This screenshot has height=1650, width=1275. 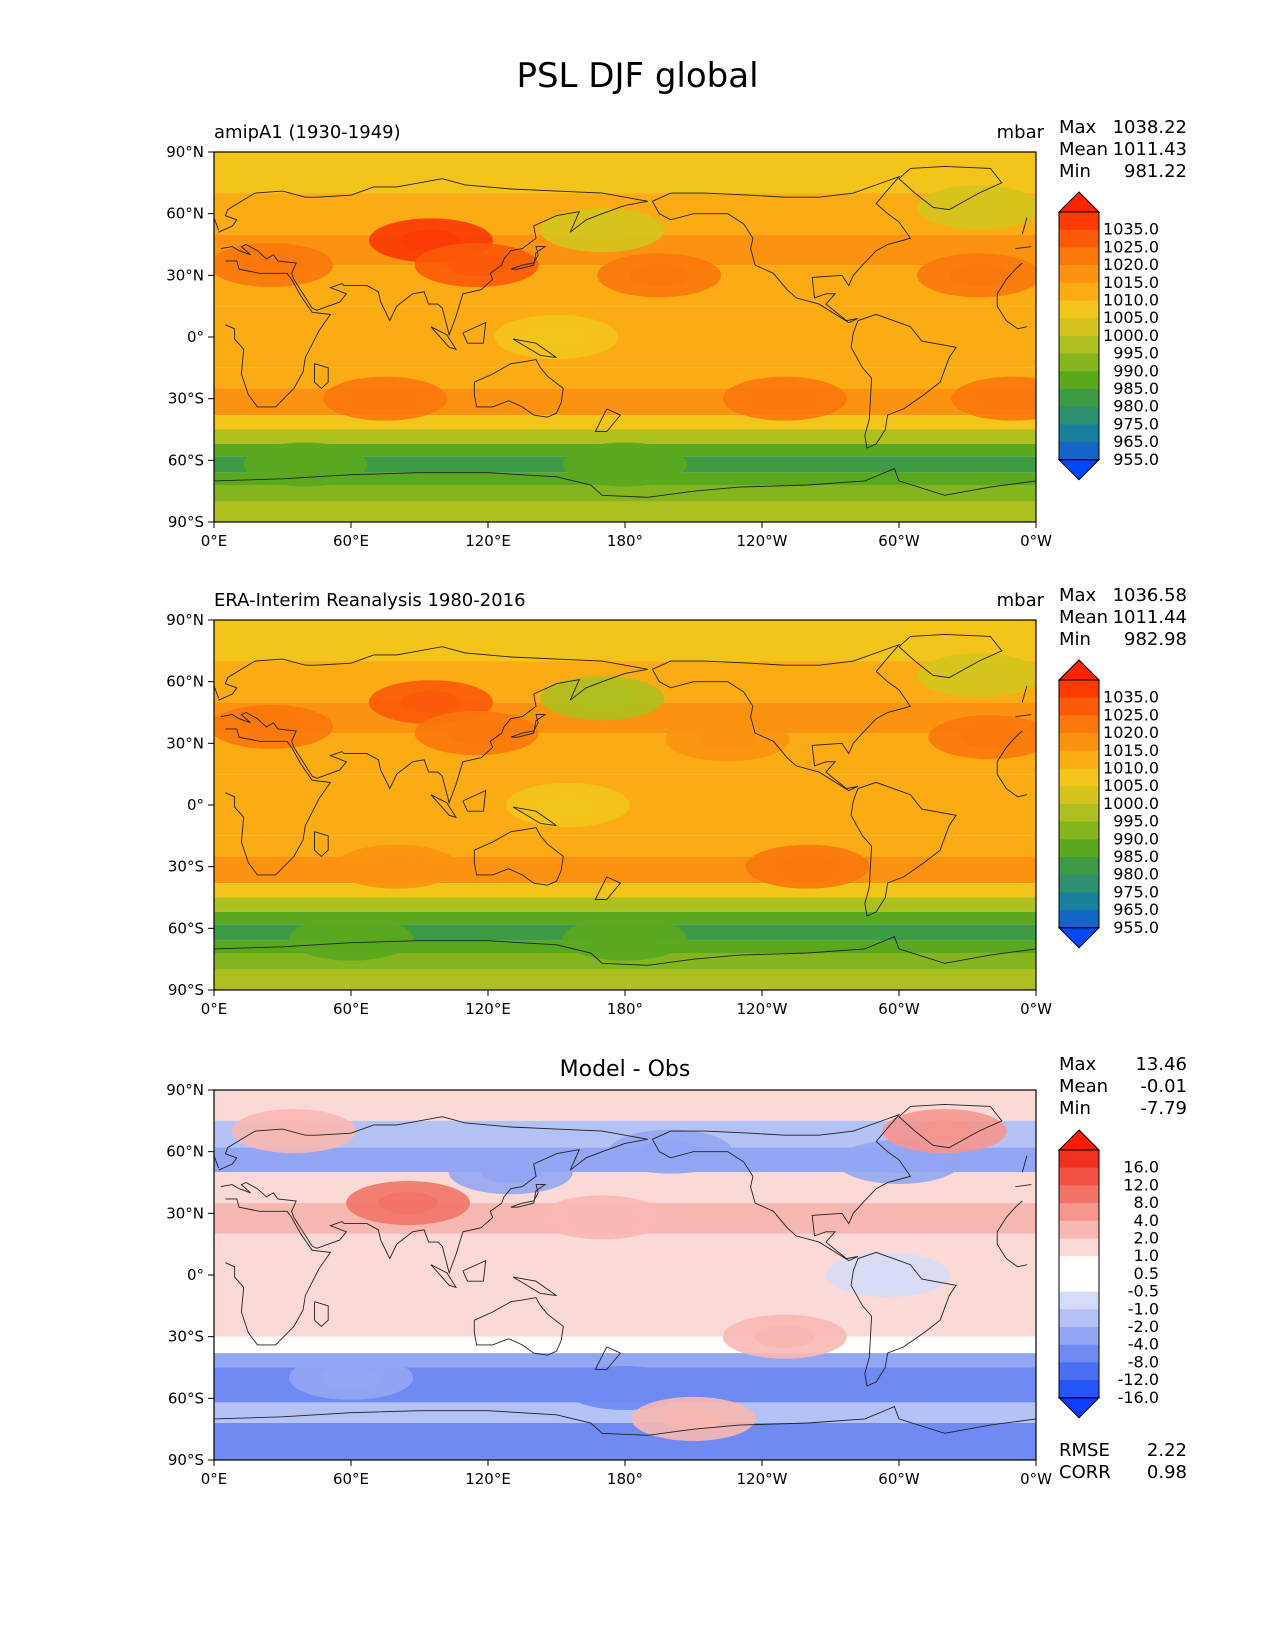 I want to click on colorbar-frame, so click(x=1079, y=336).